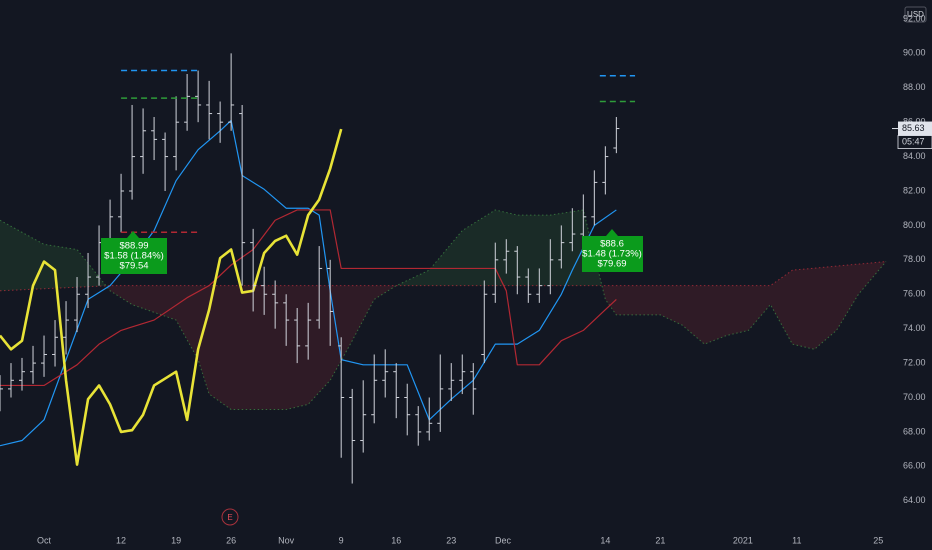 The height and width of the screenshot is (550, 932). I want to click on last-price-box, so click(915, 128).